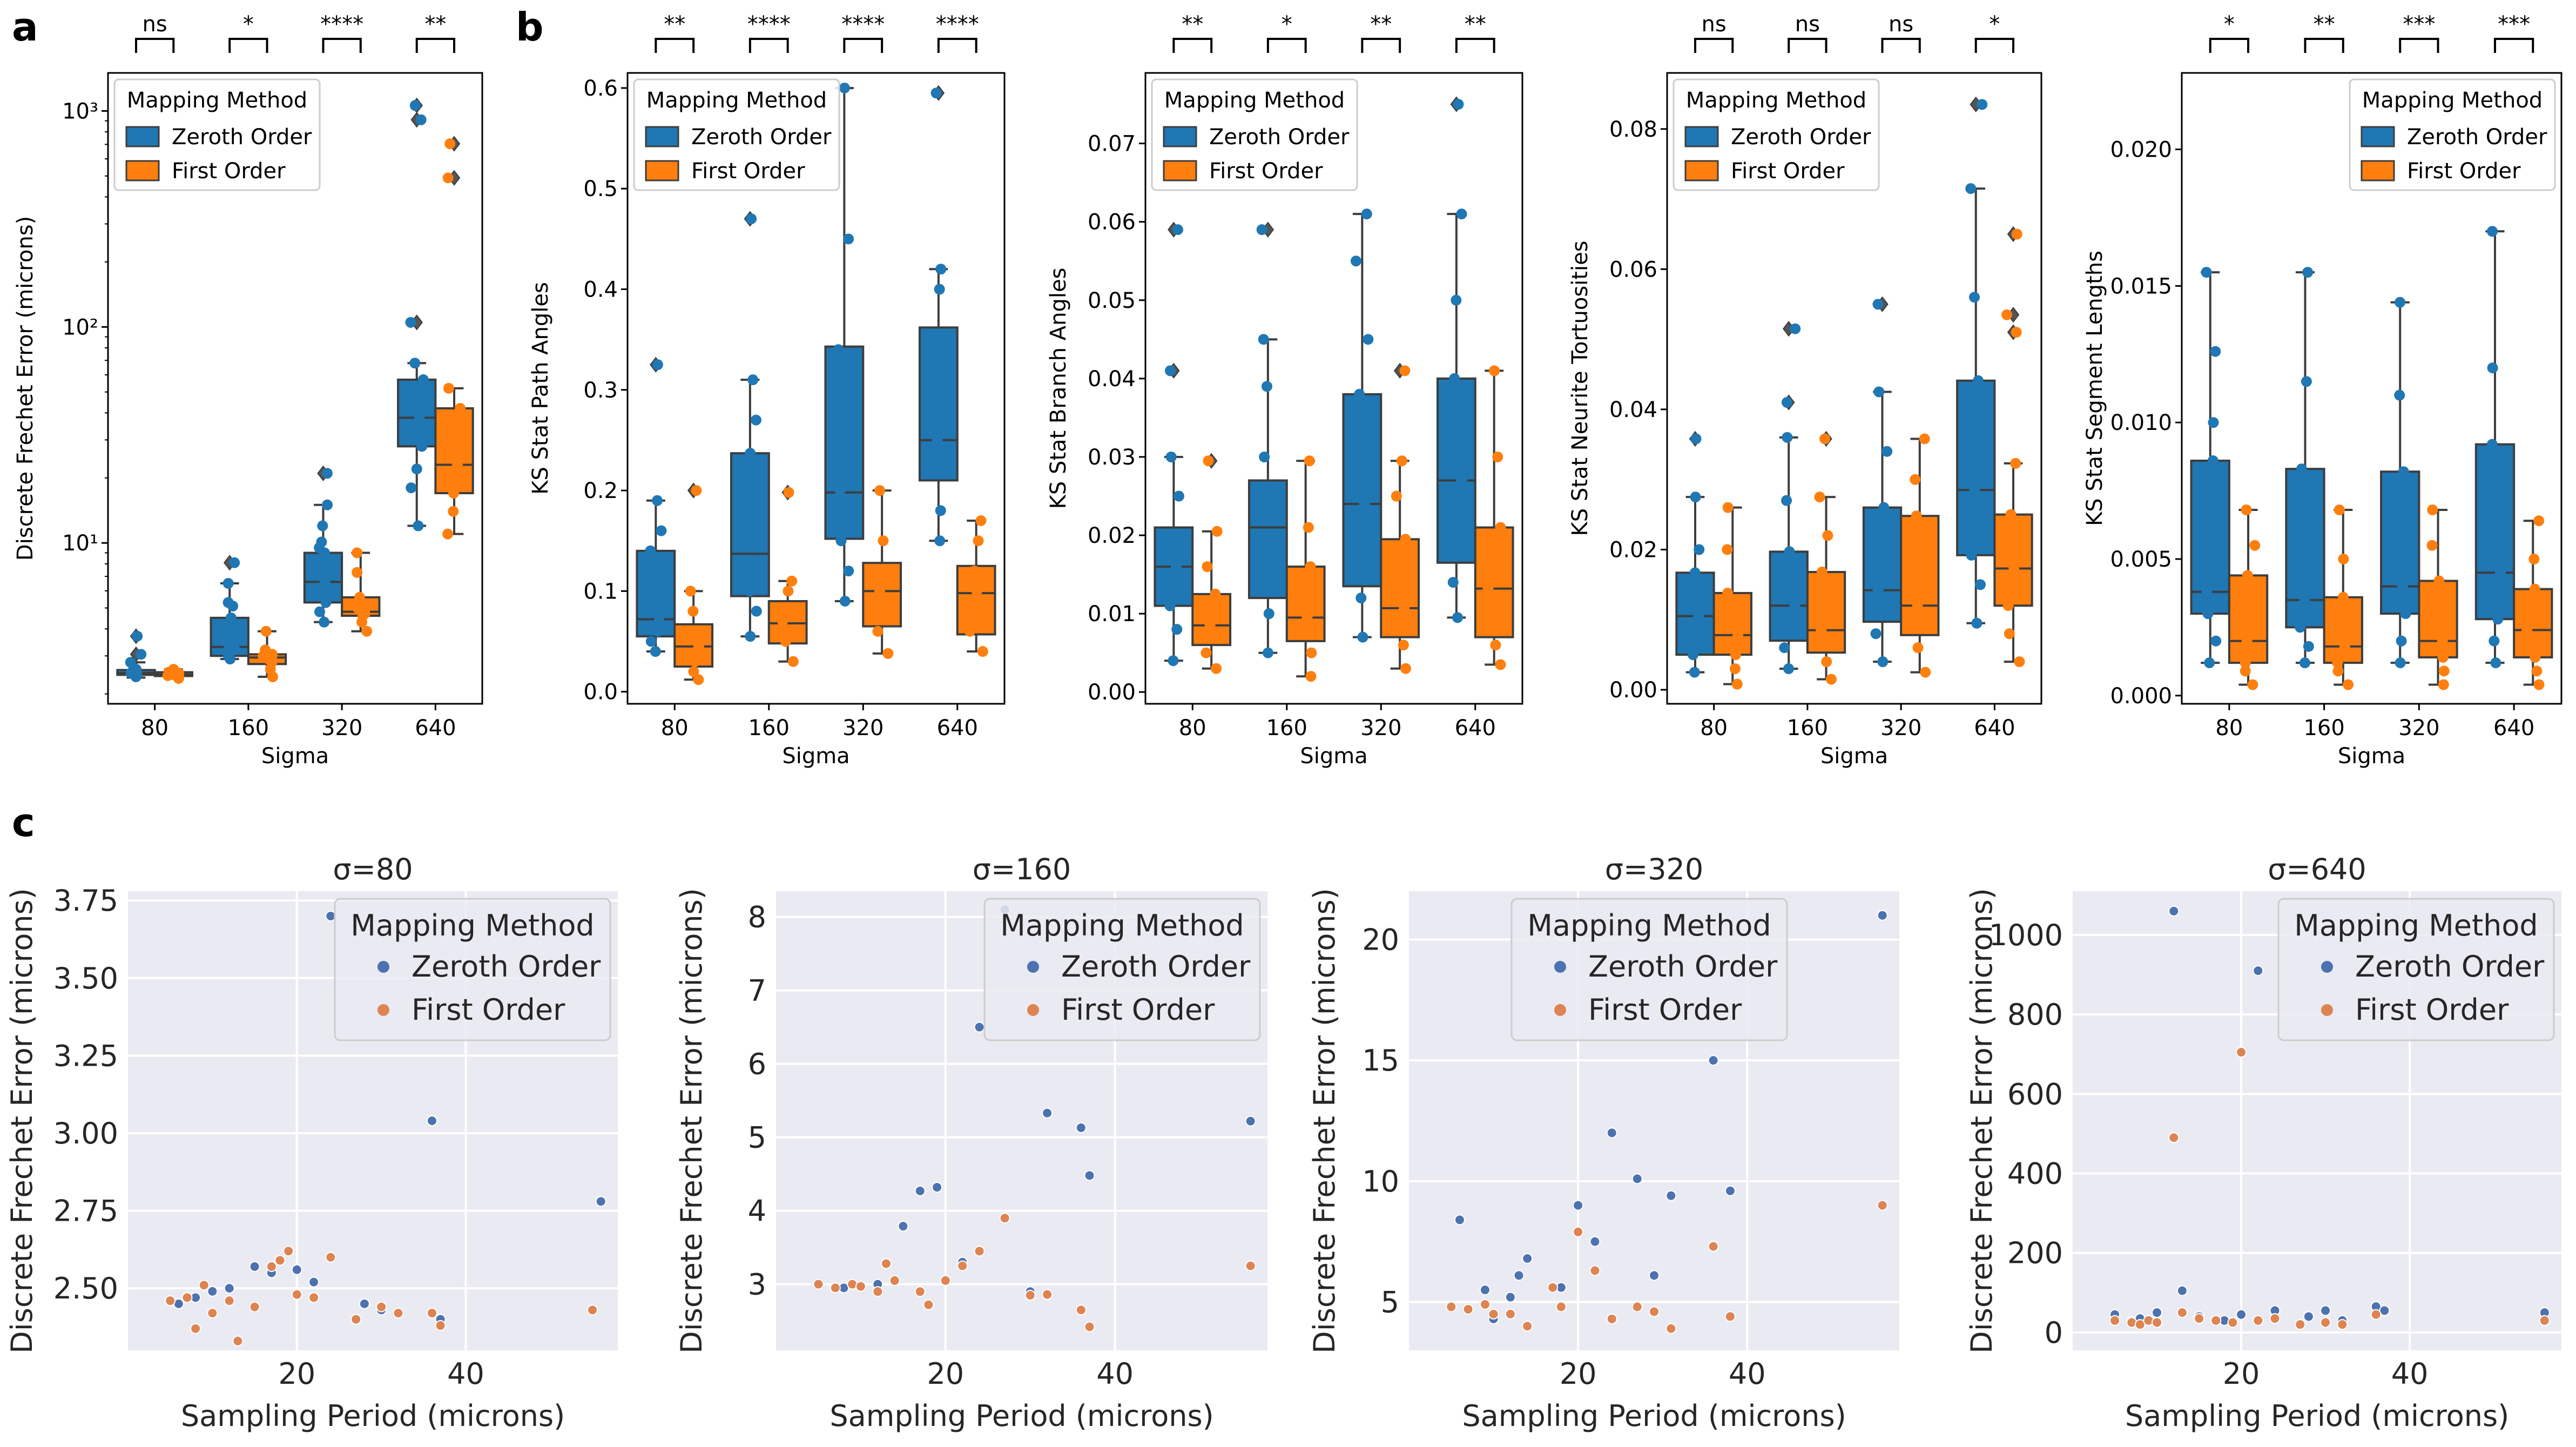 The width and height of the screenshot is (2576, 1447). Describe the element at coordinates (435, 25) in the screenshot. I see `significance-label: **` at that location.